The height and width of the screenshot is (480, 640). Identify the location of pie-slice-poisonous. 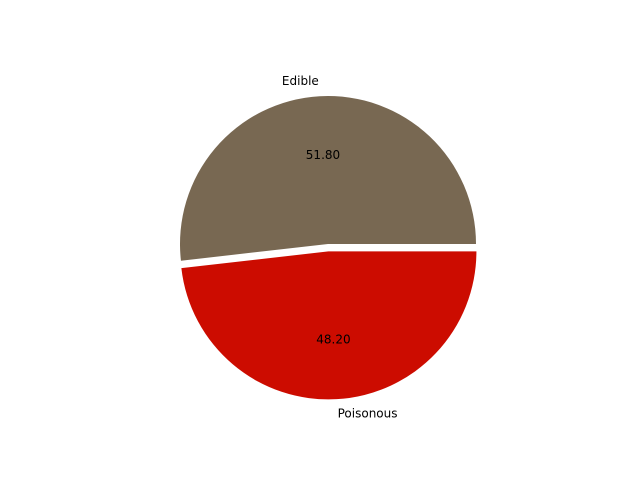
(329, 325).